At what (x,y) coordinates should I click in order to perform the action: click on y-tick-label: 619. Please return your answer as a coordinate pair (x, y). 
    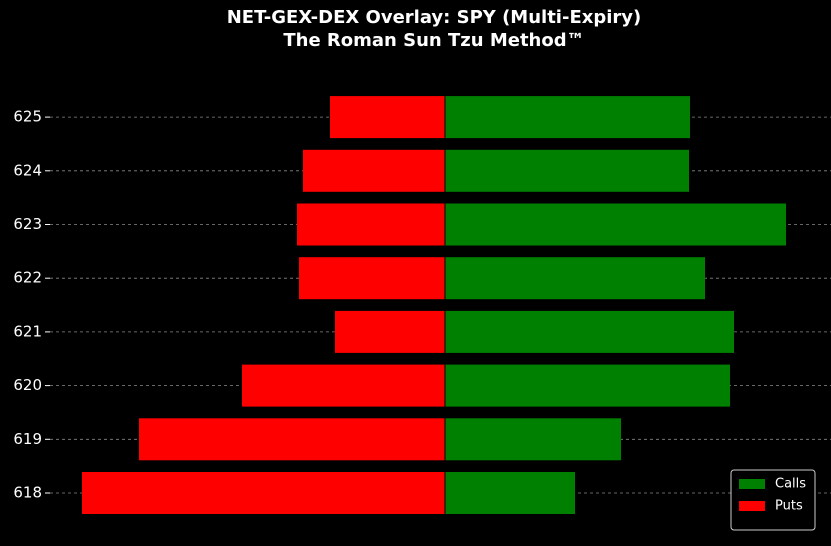
    Looking at the image, I should click on (27, 439).